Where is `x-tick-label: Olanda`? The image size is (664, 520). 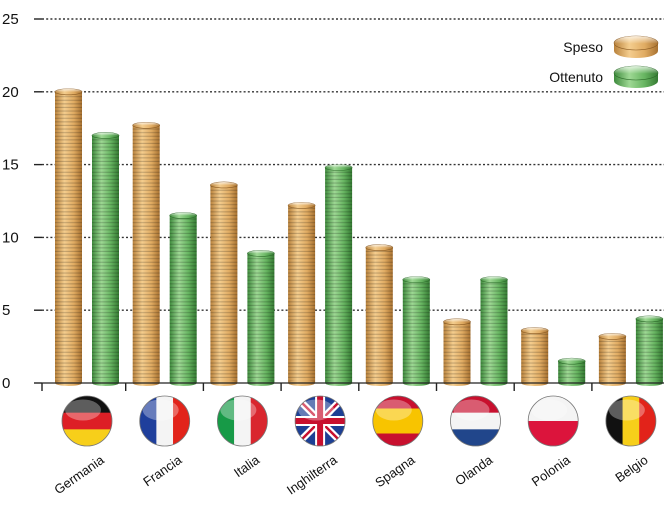 x-tick-label: Olanda is located at coordinates (474, 470).